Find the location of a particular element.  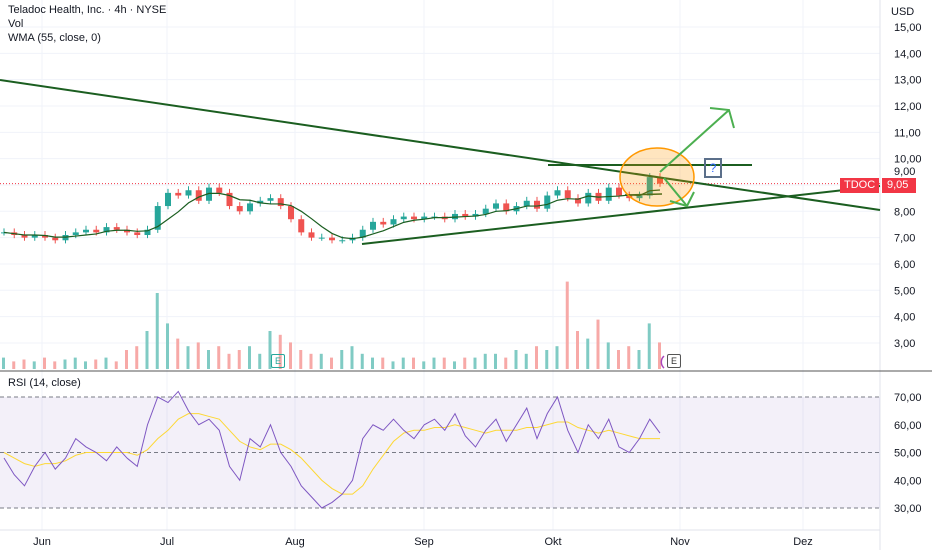

earnings-marker: E is located at coordinates (278, 361).